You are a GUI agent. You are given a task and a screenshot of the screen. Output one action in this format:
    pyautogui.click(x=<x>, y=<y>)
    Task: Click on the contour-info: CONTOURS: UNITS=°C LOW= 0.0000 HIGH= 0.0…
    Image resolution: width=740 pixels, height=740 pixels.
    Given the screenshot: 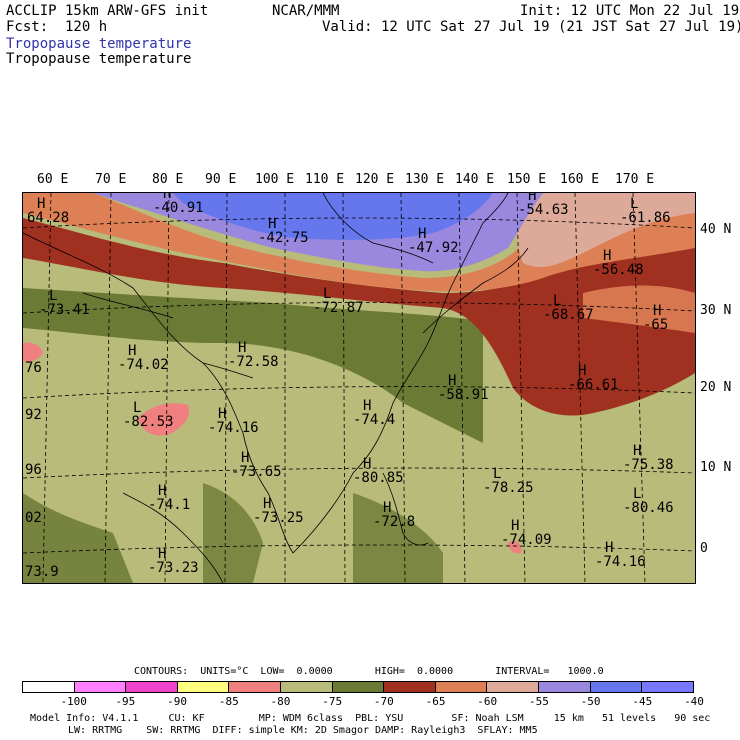 What is the action you would take?
    pyautogui.click(x=369, y=671)
    